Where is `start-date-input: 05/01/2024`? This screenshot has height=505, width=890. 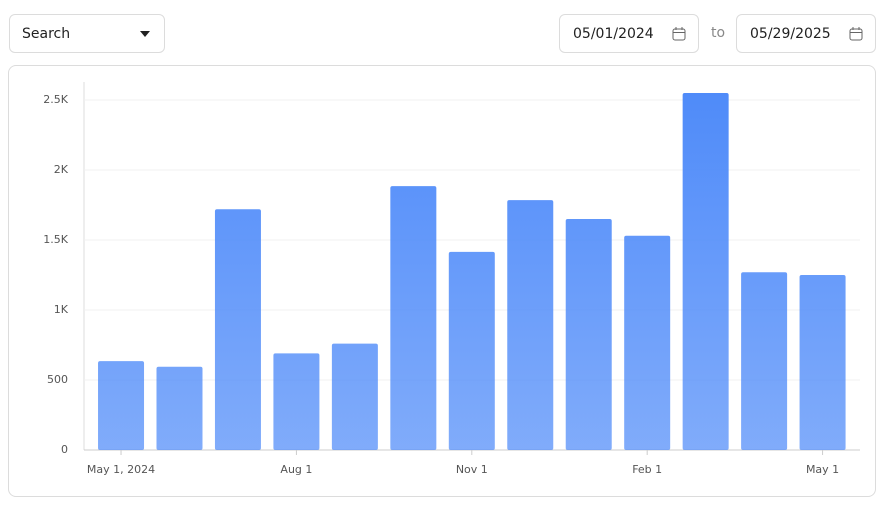 start-date-input: 05/01/2024 is located at coordinates (629, 33).